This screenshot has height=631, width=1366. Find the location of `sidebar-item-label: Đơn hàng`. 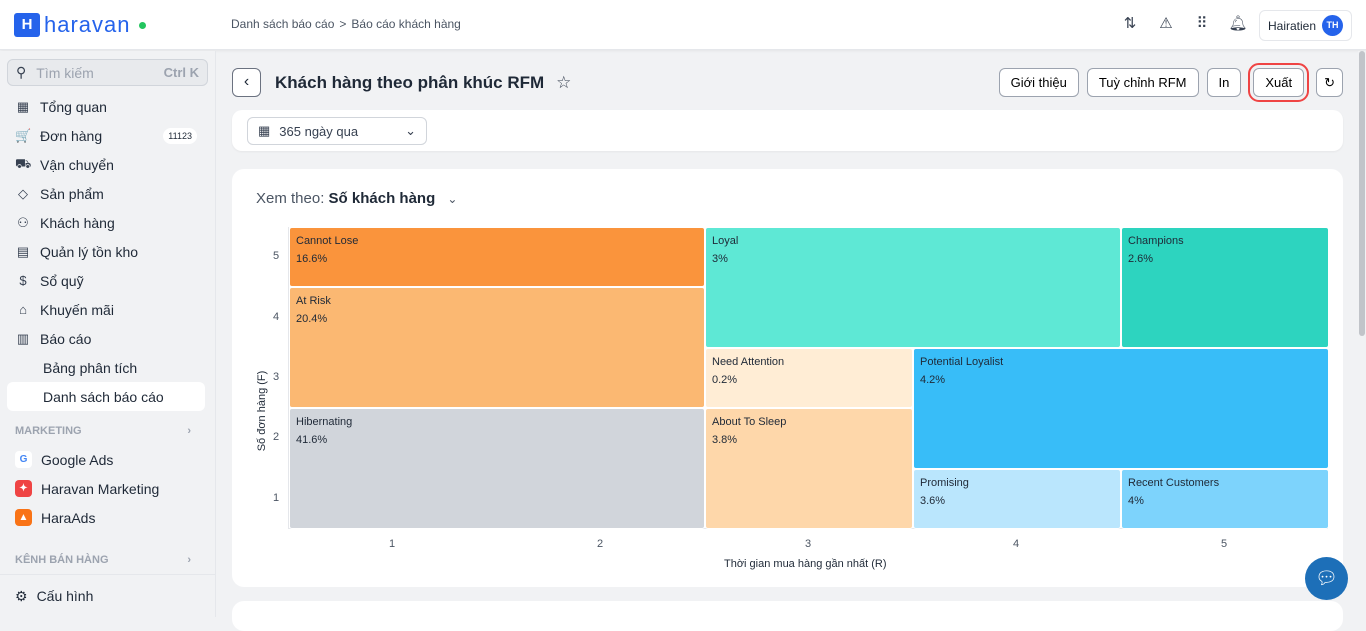

sidebar-item-label: Đơn hàng is located at coordinates (71, 135).